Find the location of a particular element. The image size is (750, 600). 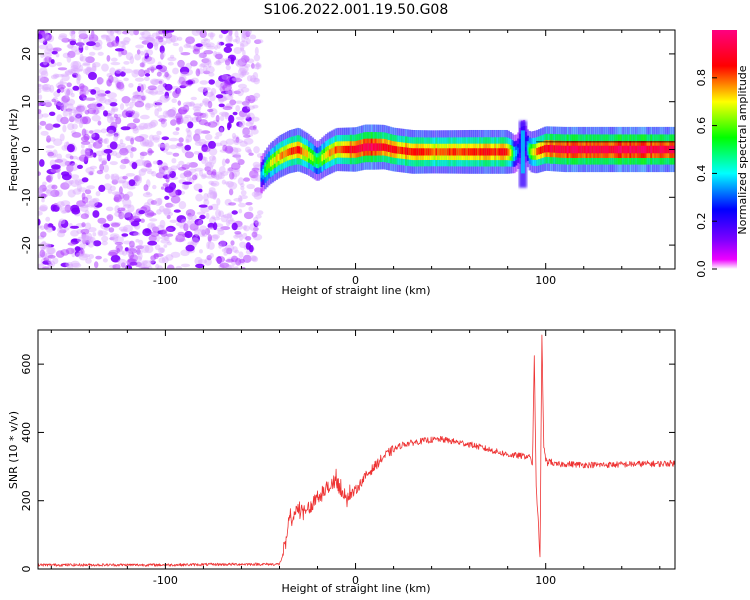

snr-y-axis-label: SNR (10 * v/v) is located at coordinates (13, 450).